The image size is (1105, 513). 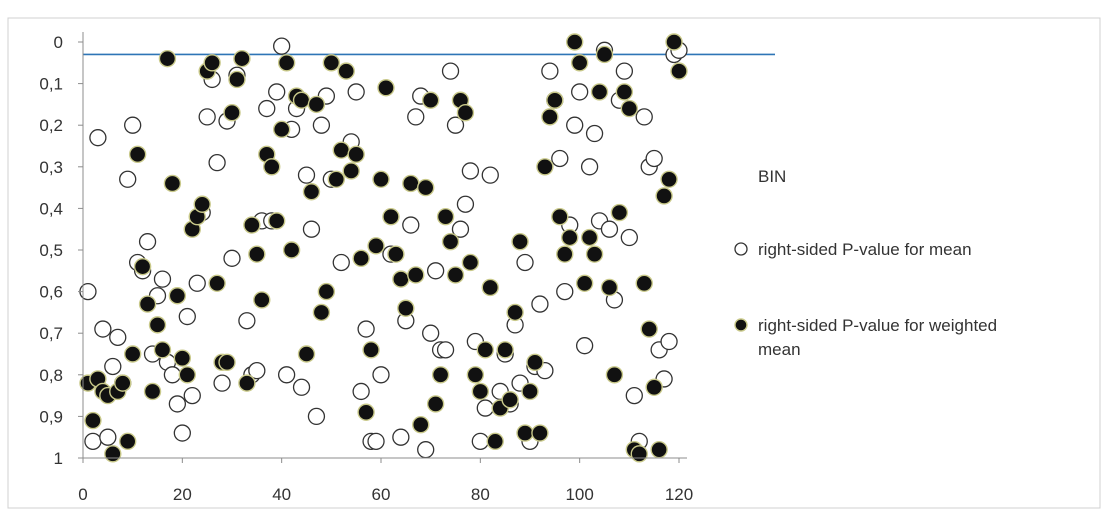 What do you see at coordinates (381, 494) in the screenshot?
I see `x-tick-label: 60` at bounding box center [381, 494].